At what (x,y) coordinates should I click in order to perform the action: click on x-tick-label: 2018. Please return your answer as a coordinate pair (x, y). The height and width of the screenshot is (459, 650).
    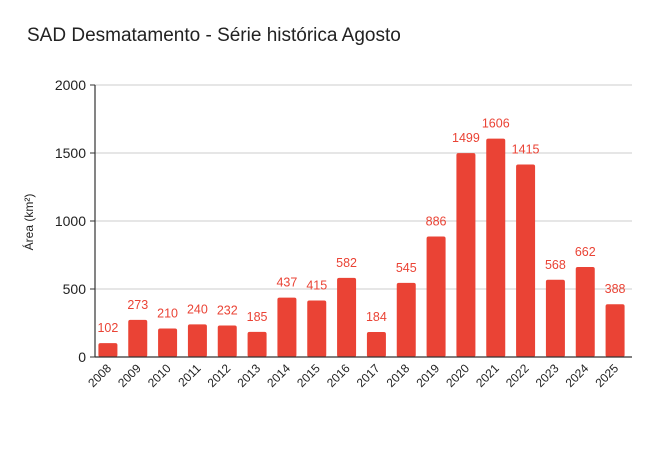
    Looking at the image, I should click on (398, 375).